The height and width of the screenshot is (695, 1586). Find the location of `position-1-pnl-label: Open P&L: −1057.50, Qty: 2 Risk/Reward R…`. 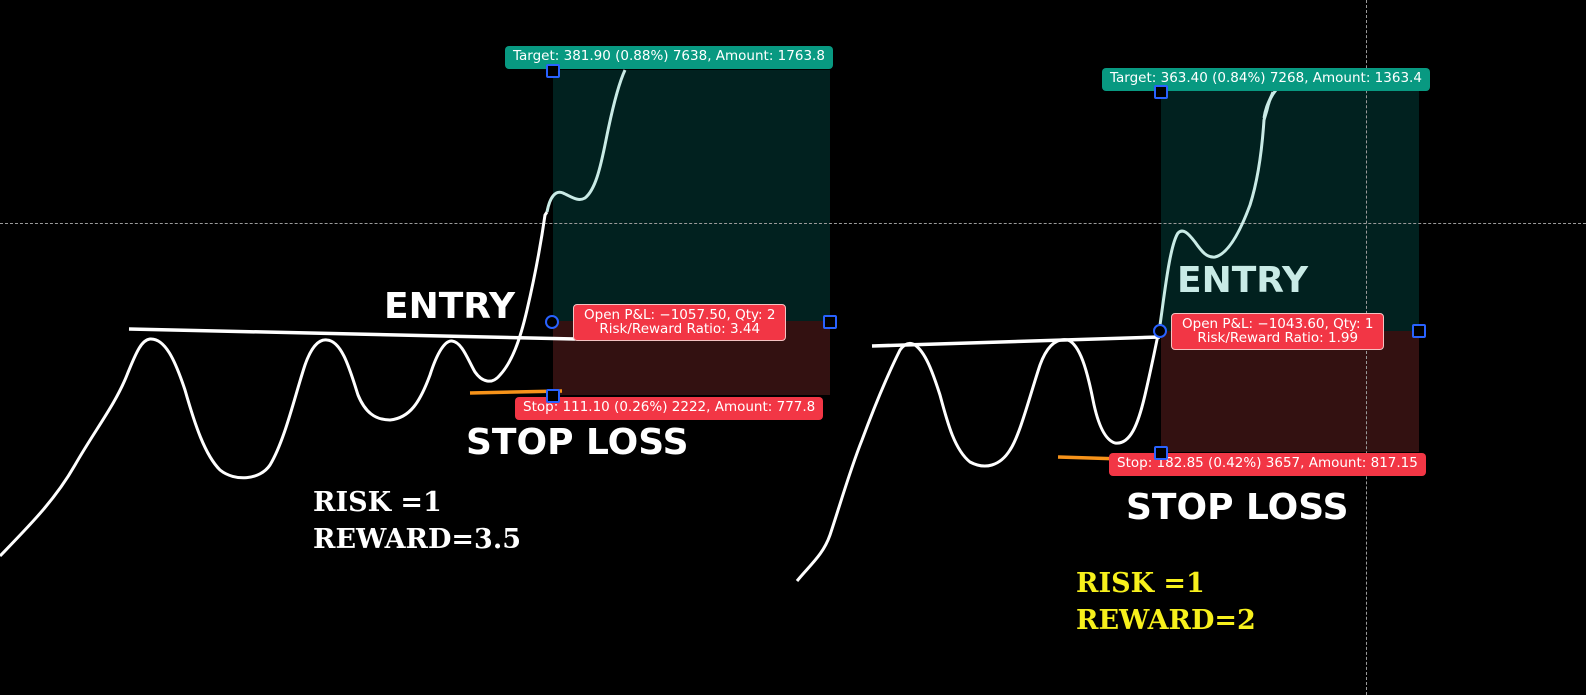

position-1-pnl-label: Open P&L: −1057.50, Qty: 2 Risk/Reward R… is located at coordinates (680, 322).